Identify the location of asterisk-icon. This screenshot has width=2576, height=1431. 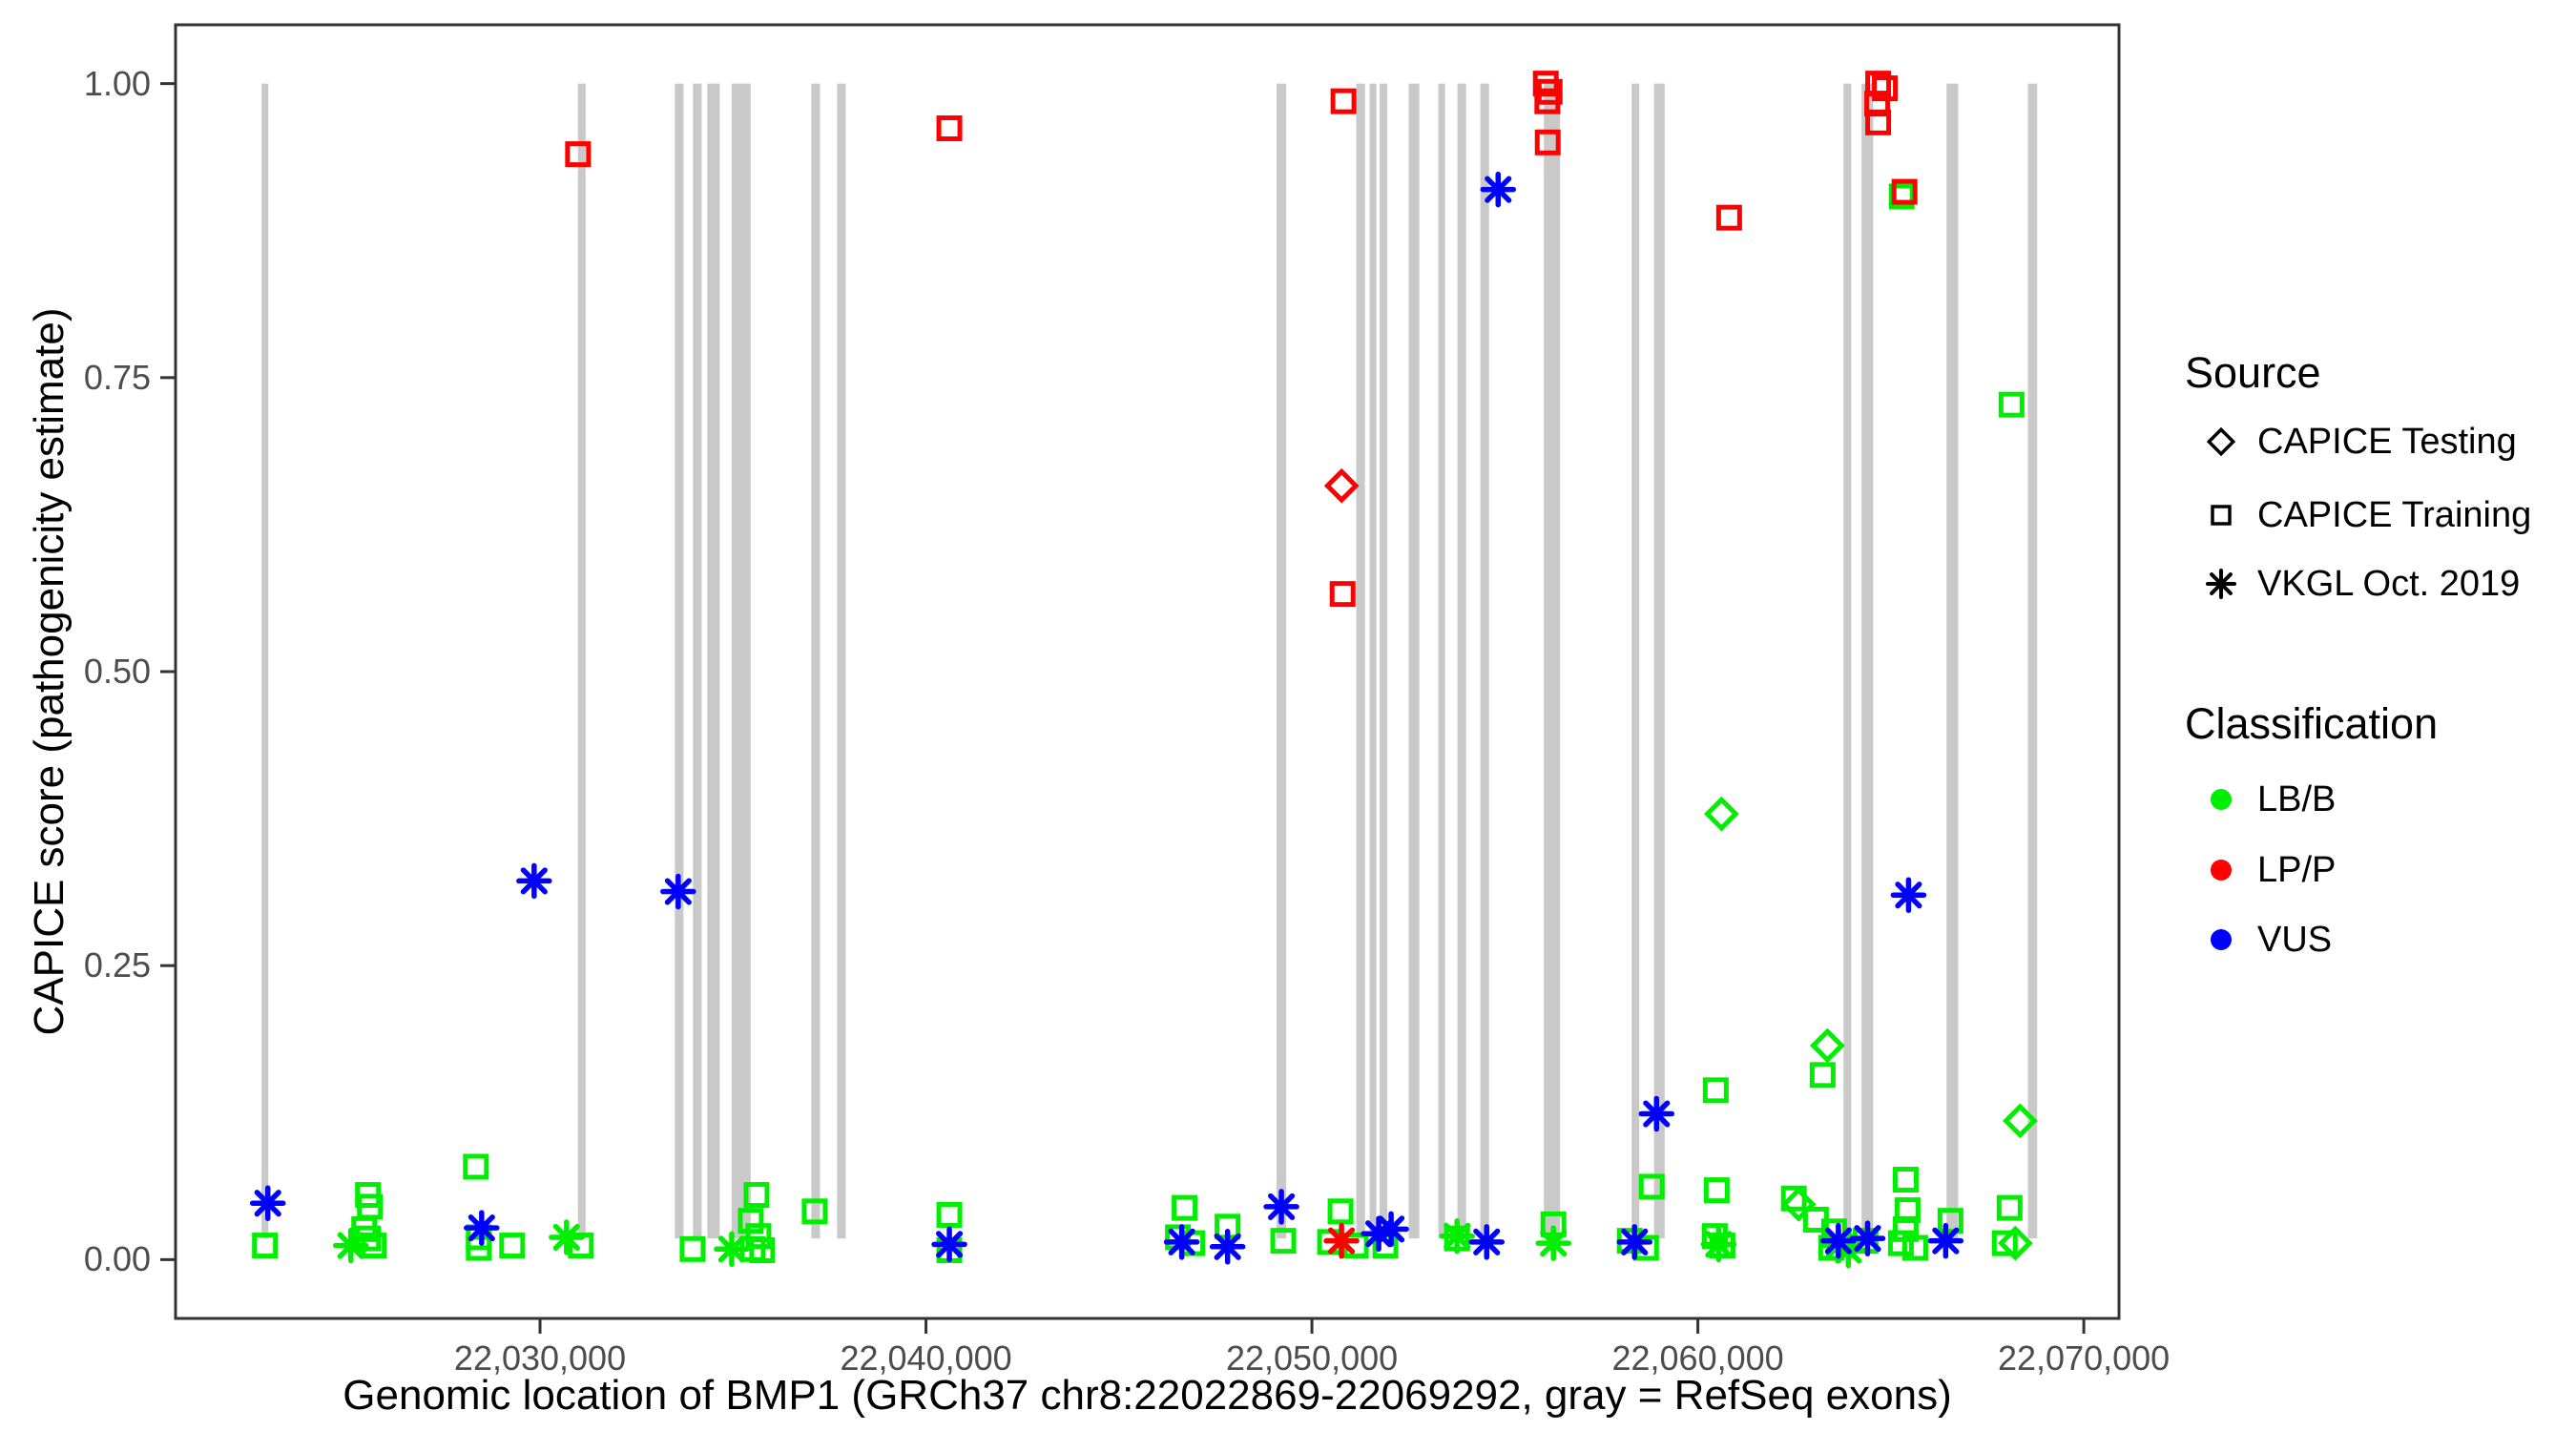
(2221, 583).